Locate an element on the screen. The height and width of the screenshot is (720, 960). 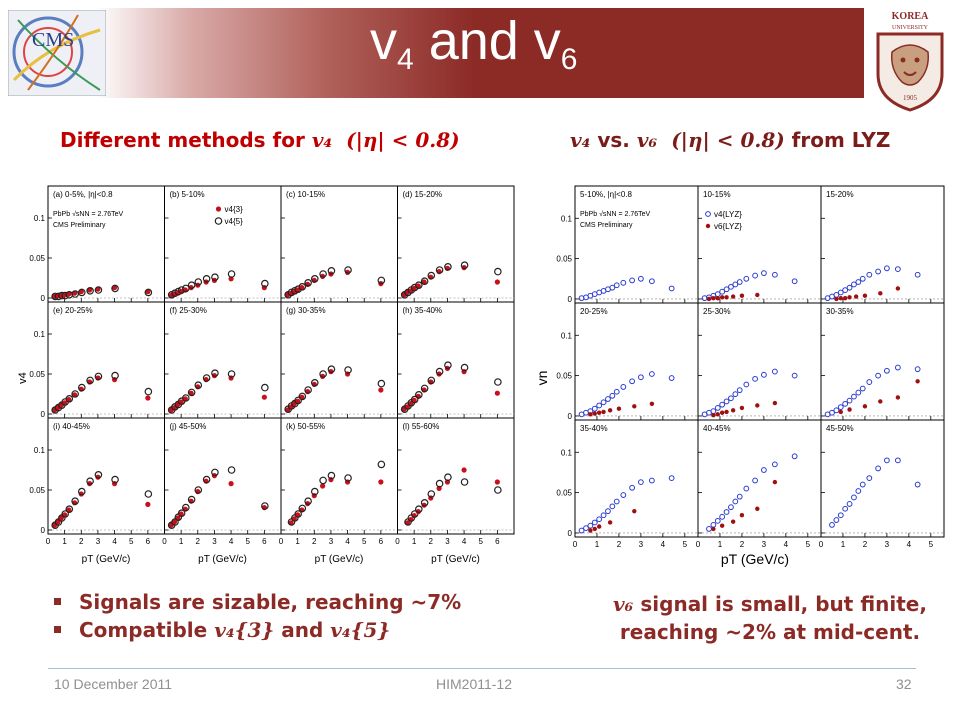
panel-label: (j) 45-50% is located at coordinates (188, 426).